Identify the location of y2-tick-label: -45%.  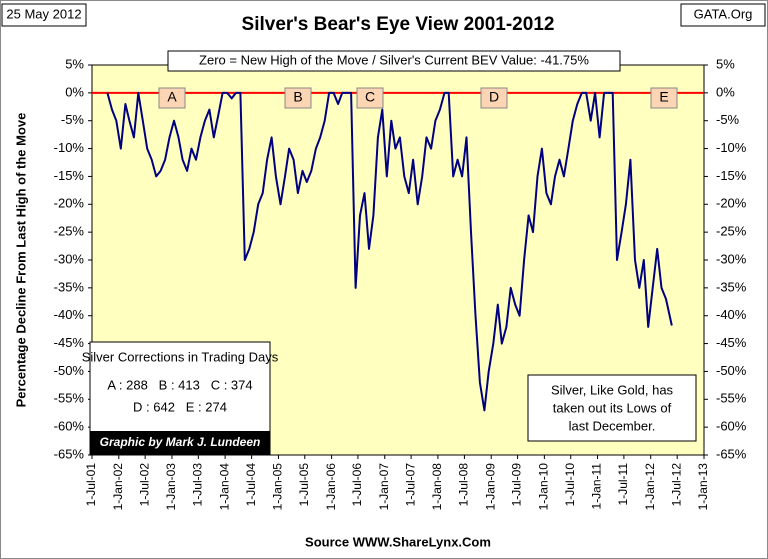
(731, 342).